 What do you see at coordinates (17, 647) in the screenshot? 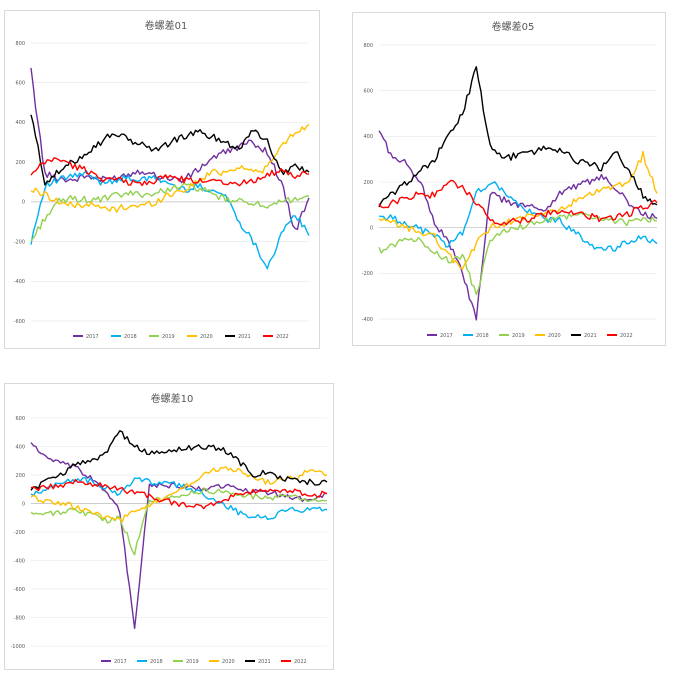
I see `y-tick-label: -1000` at bounding box center [17, 647].